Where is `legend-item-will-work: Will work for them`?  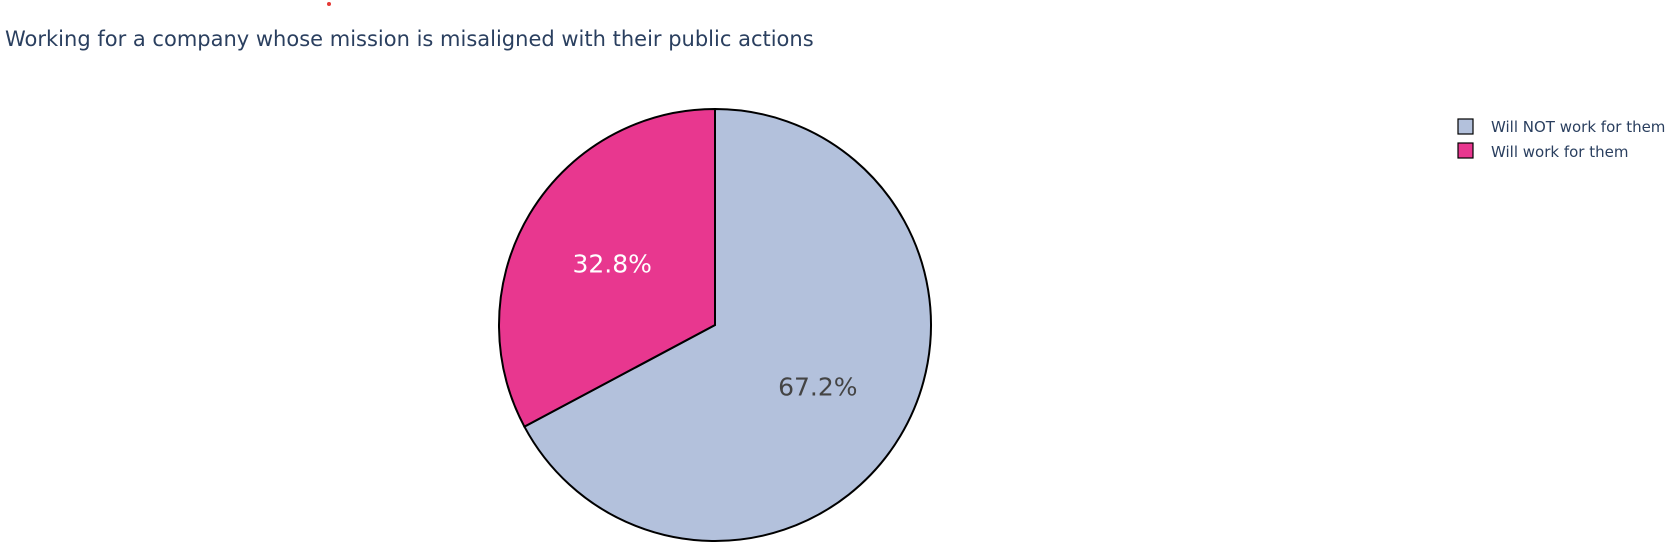
legend-item-will-work: Will work for them is located at coordinates (1542, 151).